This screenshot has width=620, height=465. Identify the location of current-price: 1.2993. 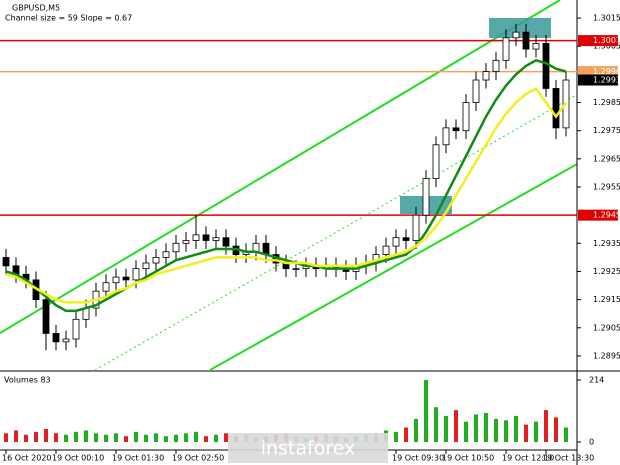
(606, 80).